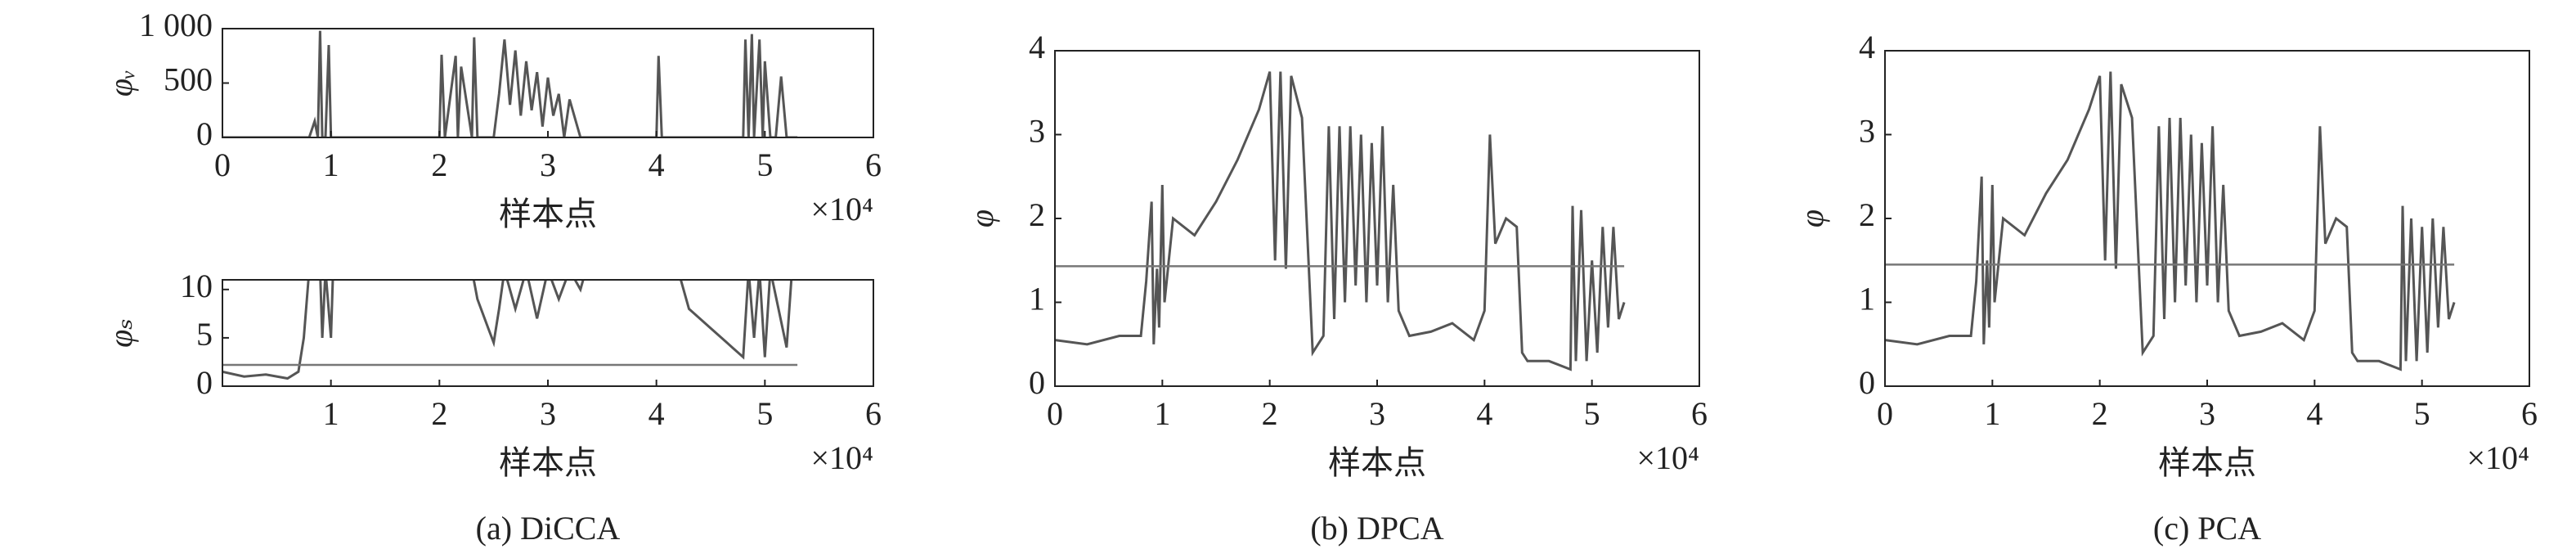 This screenshot has height=558, width=2576. I want to click on y-tick-label: 1 000, so click(176, 25).